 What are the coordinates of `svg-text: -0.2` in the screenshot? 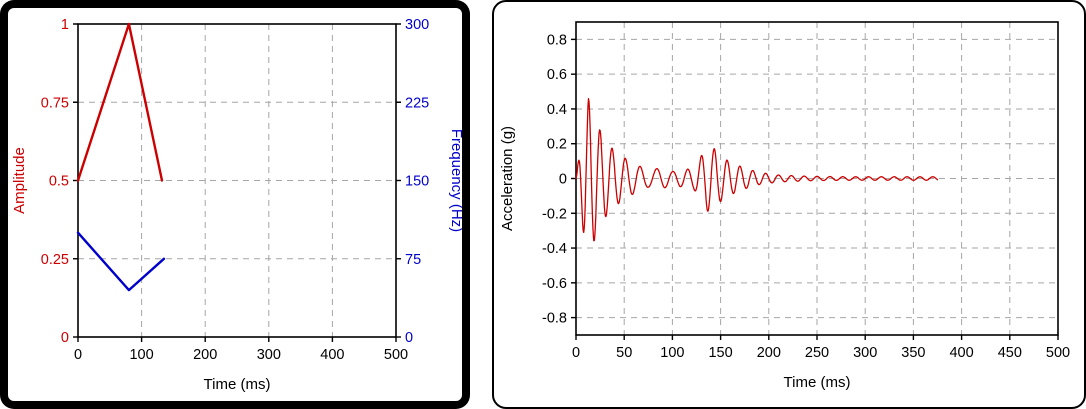 It's located at (554, 214).